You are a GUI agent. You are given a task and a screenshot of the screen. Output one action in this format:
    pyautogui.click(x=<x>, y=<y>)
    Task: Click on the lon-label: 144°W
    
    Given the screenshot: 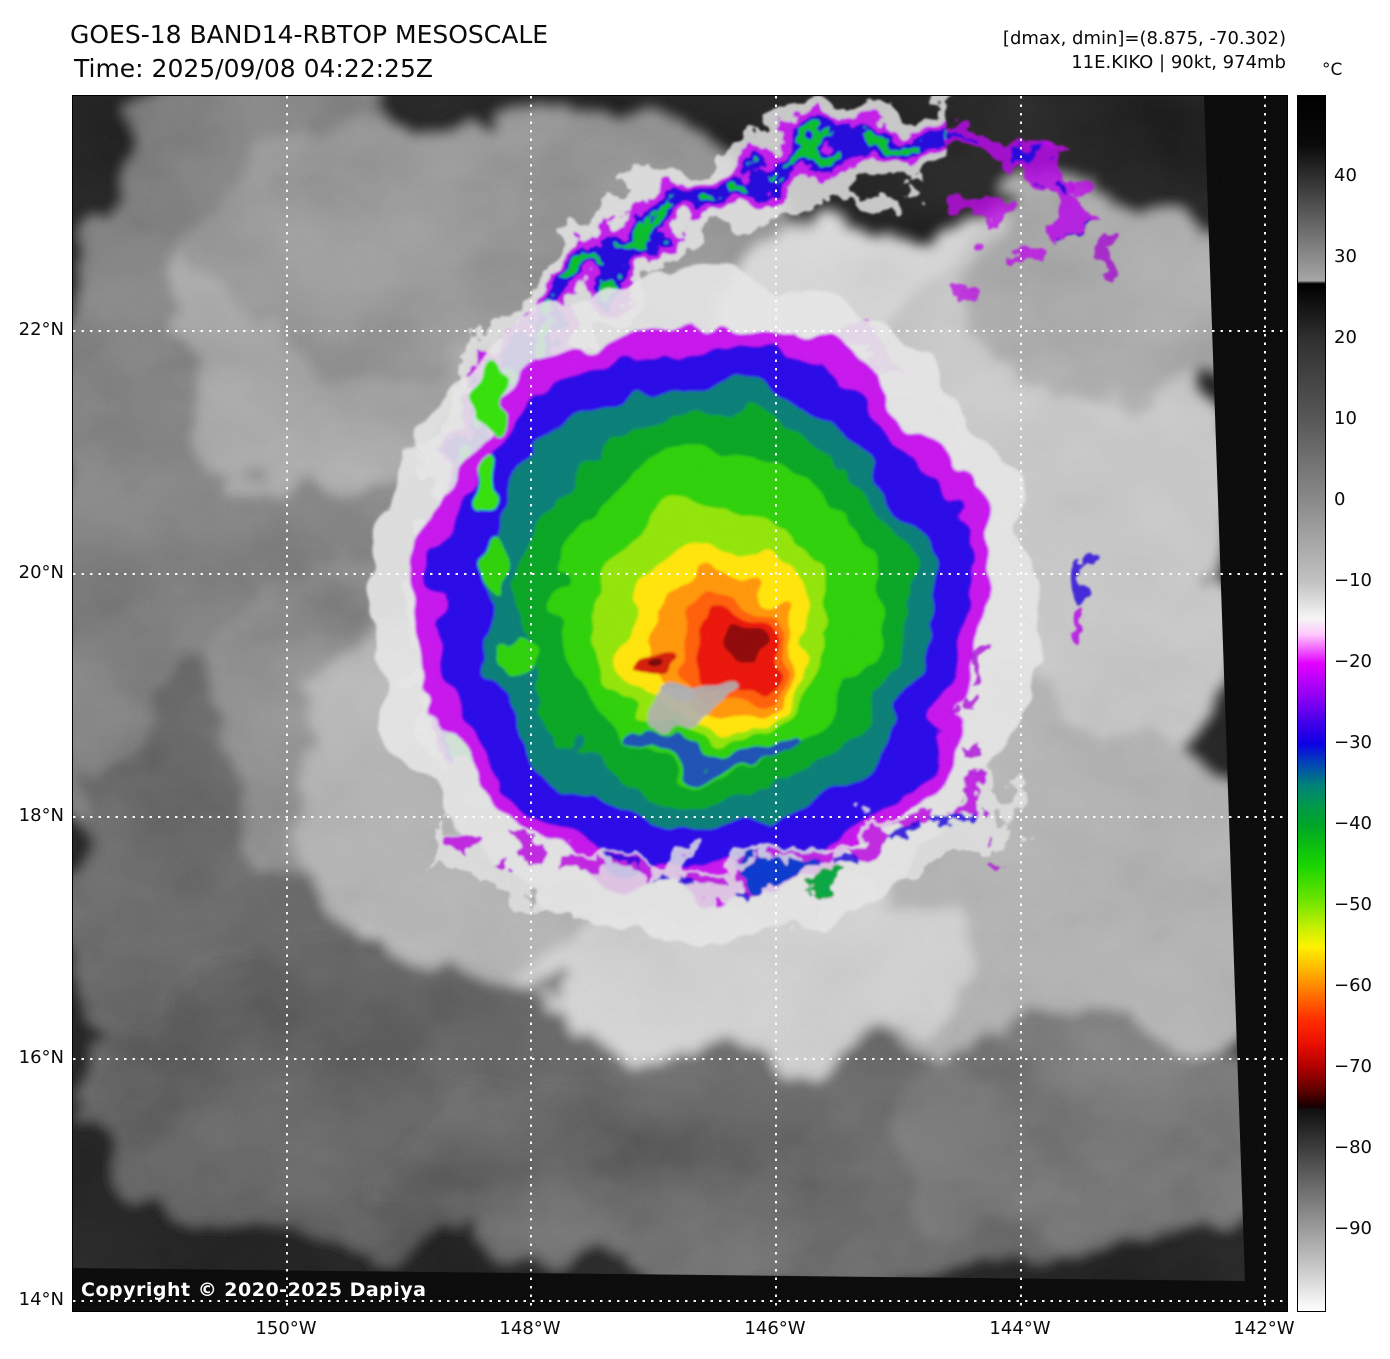 What is the action you would take?
    pyautogui.click(x=1020, y=1328)
    